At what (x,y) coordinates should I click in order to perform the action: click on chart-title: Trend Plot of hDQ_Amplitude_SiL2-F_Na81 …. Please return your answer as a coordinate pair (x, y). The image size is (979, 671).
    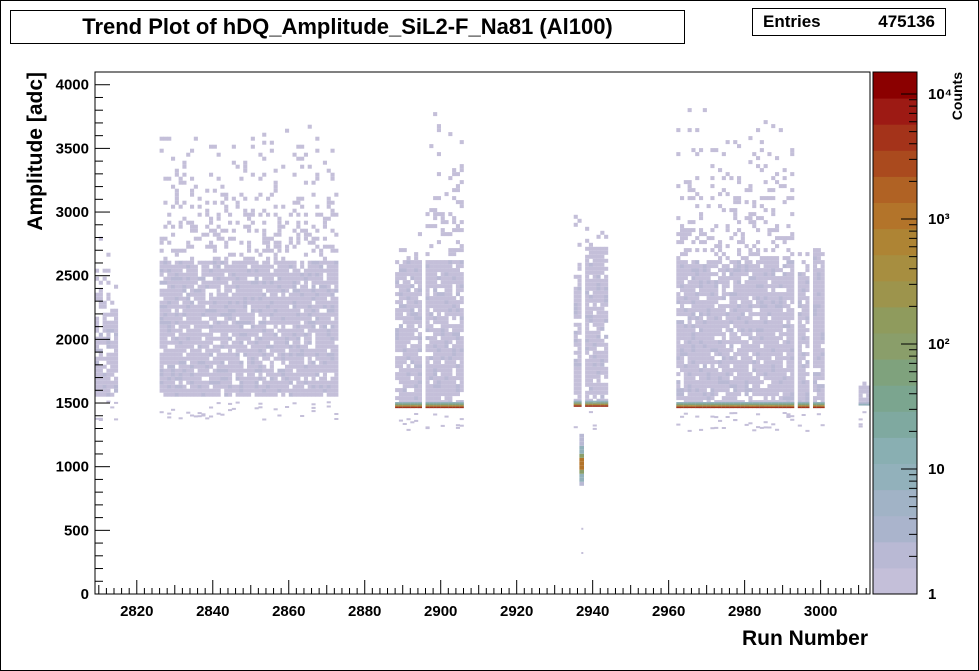
    Looking at the image, I should click on (347, 26).